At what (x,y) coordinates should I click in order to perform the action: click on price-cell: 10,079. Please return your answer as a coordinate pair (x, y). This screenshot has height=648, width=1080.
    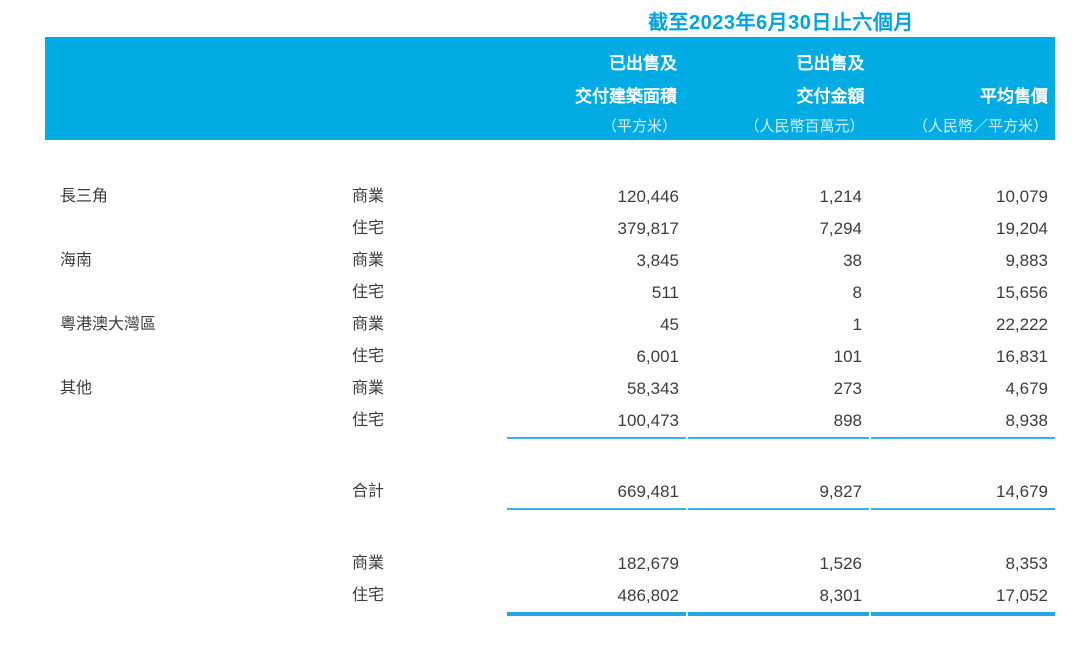
    Looking at the image, I should click on (1022, 196).